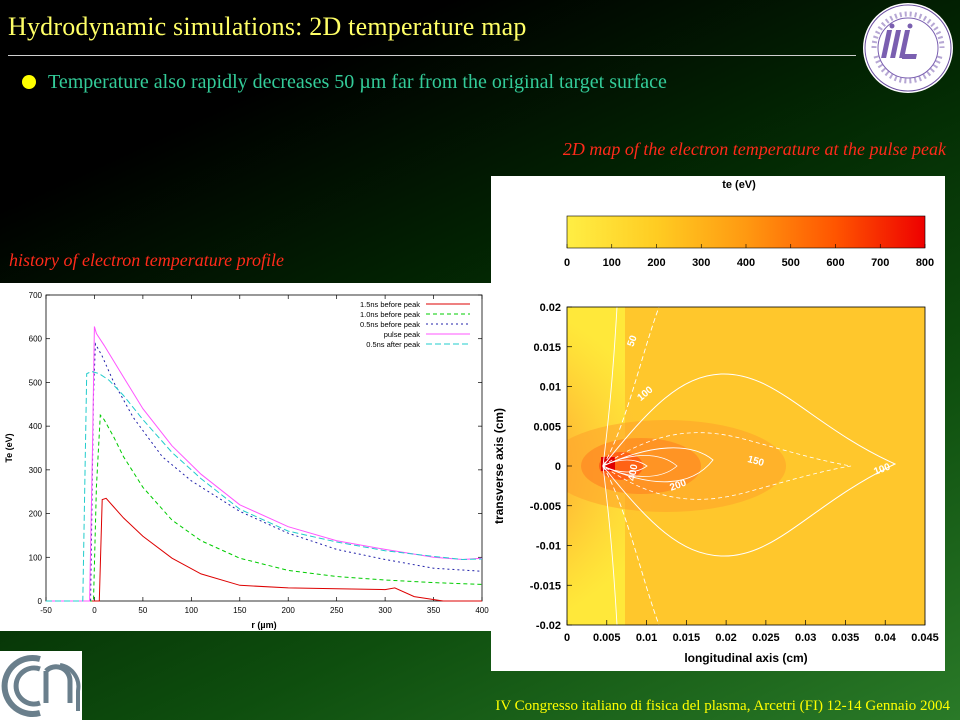  I want to click on ilil-logo, so click(908, 48).